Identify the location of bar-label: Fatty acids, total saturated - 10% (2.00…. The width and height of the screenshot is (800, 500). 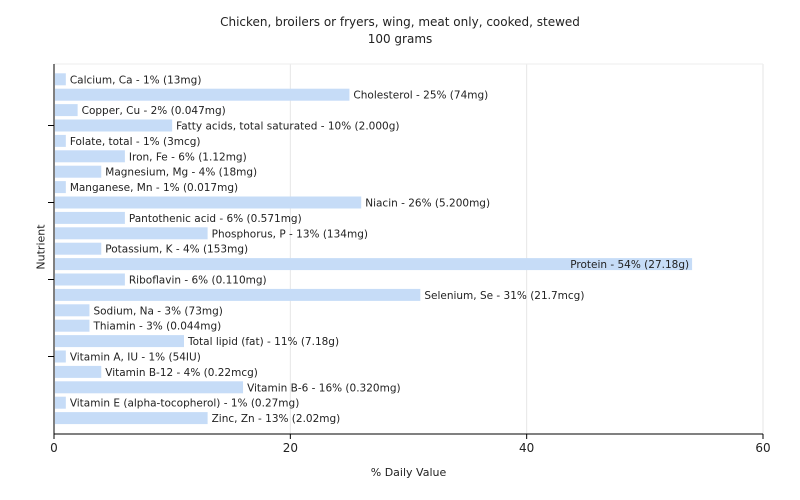
(287, 127).